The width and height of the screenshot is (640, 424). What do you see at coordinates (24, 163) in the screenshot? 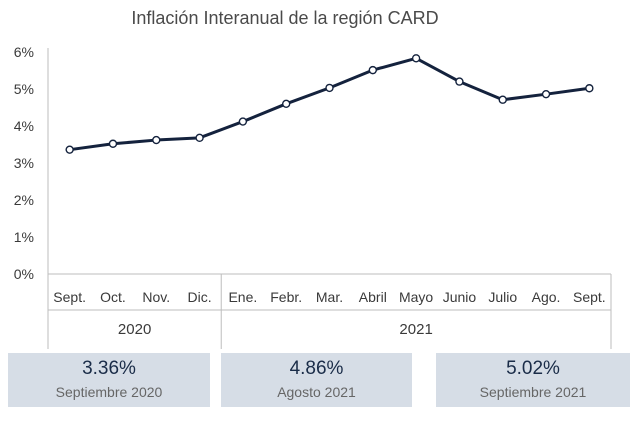
I see `y-tick-label: 3%` at bounding box center [24, 163].